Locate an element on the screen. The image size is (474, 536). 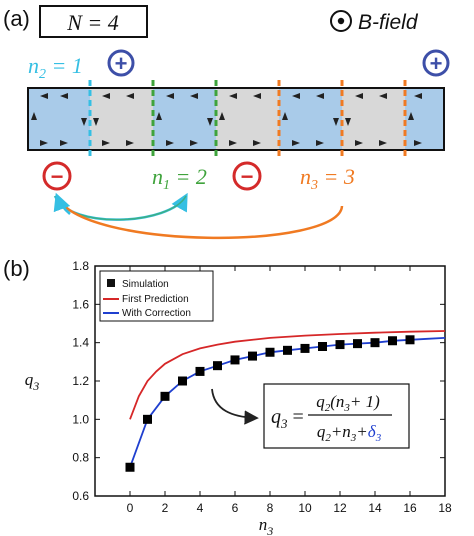
y-tick-label: 1.4 is located at coordinates (80, 343).